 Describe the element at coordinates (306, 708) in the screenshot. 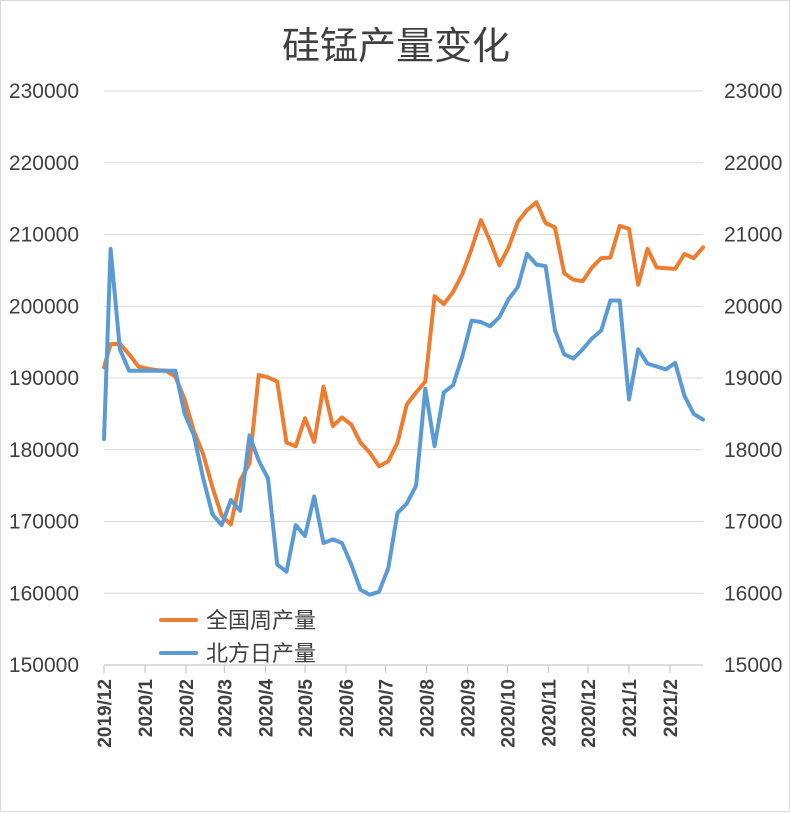

I see `x-tick-label: 2020/5` at that location.